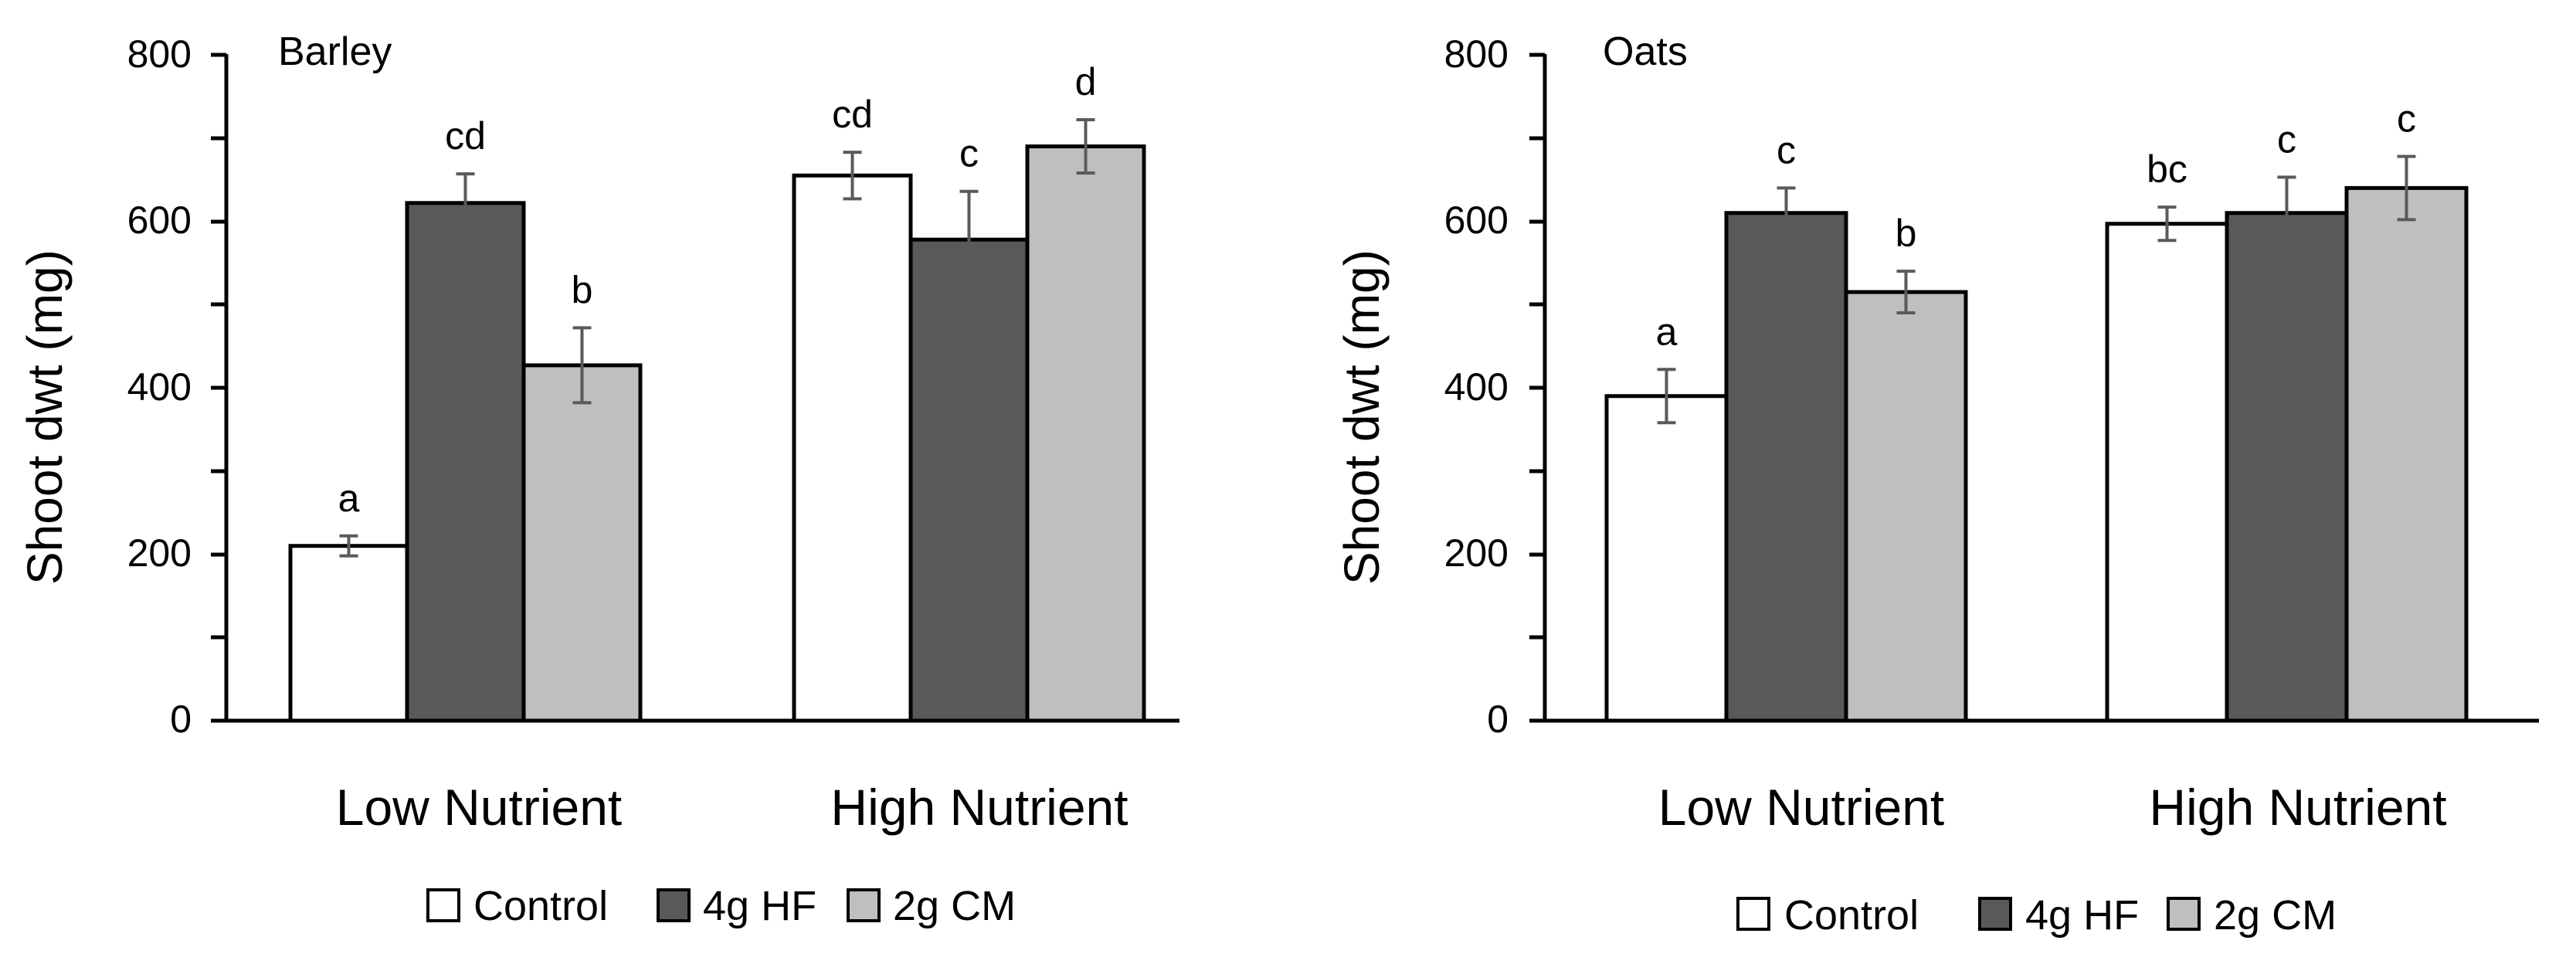 The image size is (2576, 964). What do you see at coordinates (1086, 82) in the screenshot?
I see `significance-letter: d` at bounding box center [1086, 82].